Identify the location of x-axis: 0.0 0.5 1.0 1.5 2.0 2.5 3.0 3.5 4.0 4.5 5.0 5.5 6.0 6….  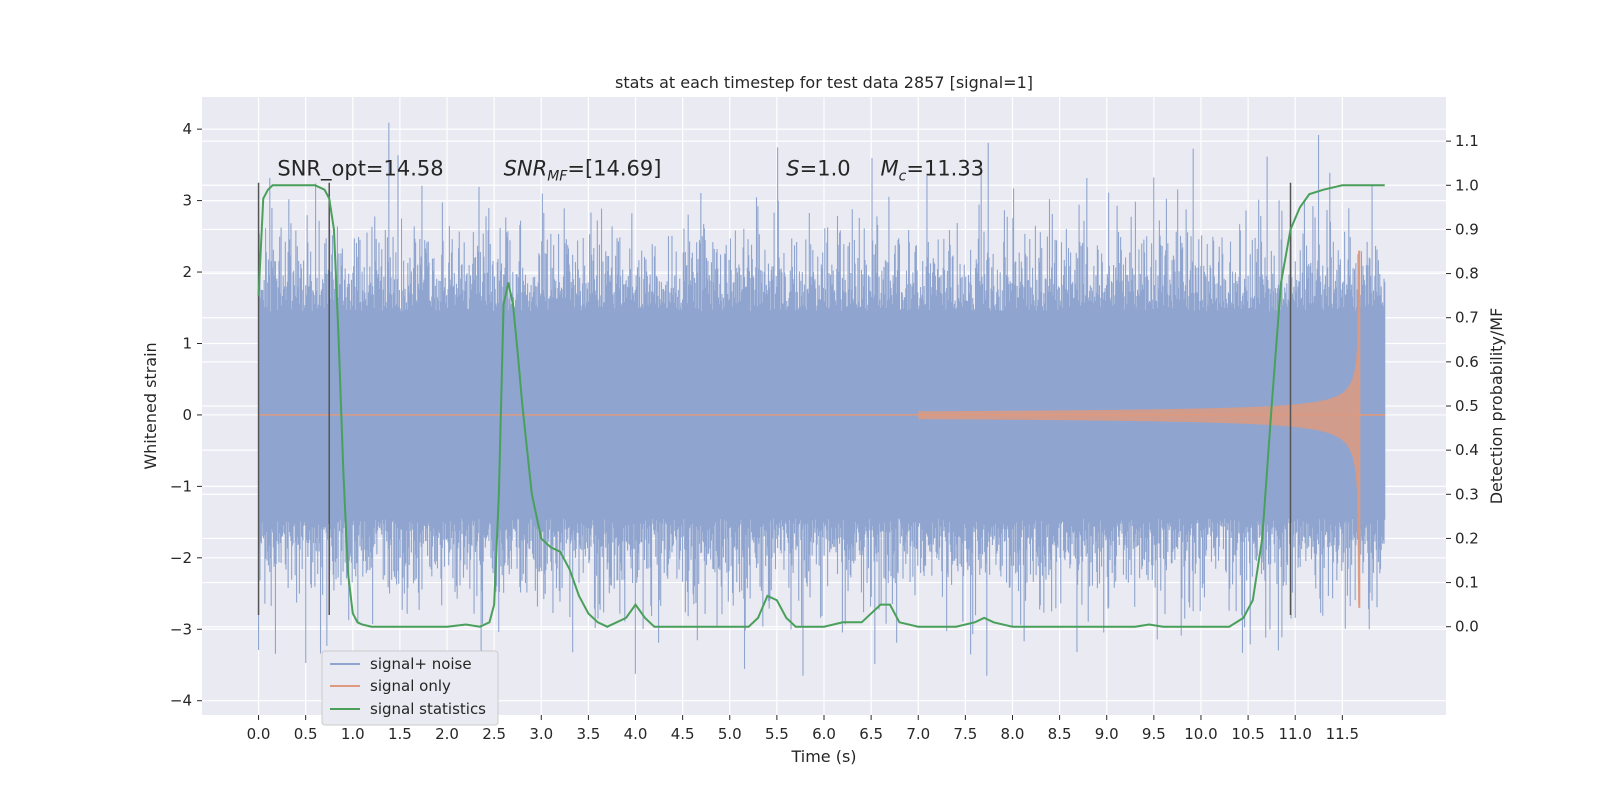
(803, 729).